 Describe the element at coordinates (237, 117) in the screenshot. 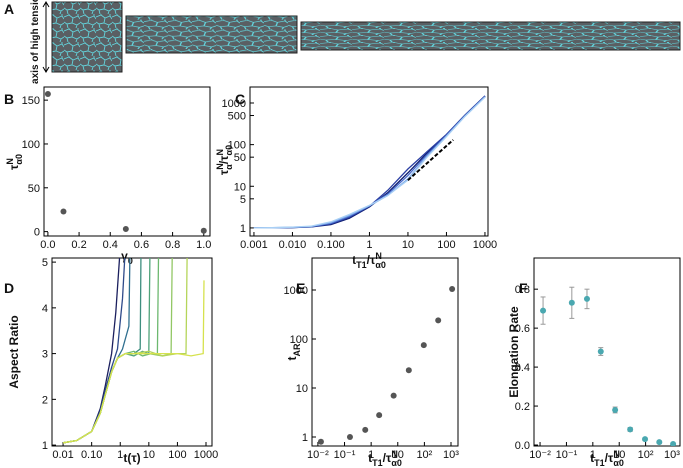

I see `y-tick-label: 500` at that location.